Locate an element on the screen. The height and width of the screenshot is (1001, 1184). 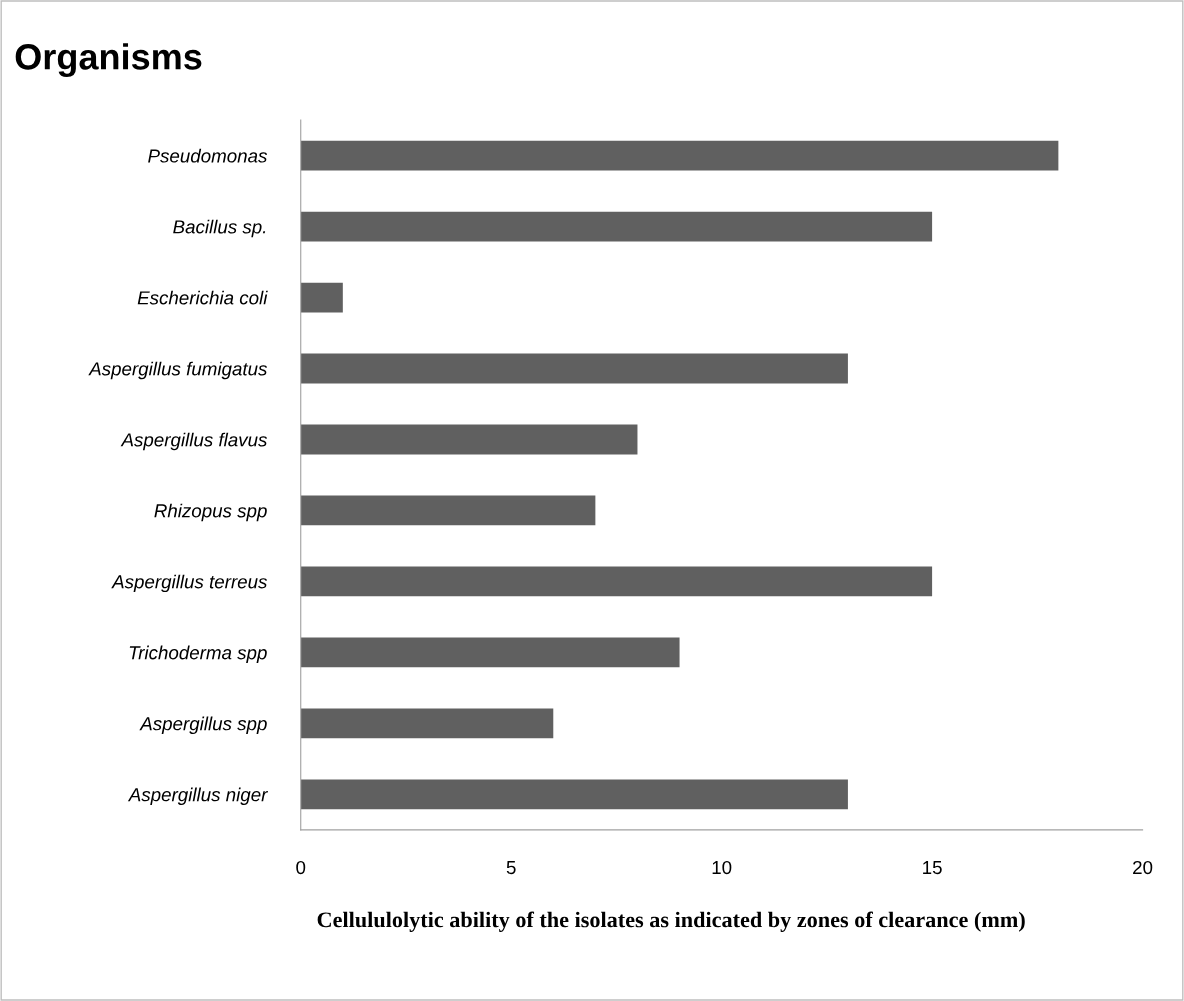
x-tick-label: 10 is located at coordinates (722, 867).